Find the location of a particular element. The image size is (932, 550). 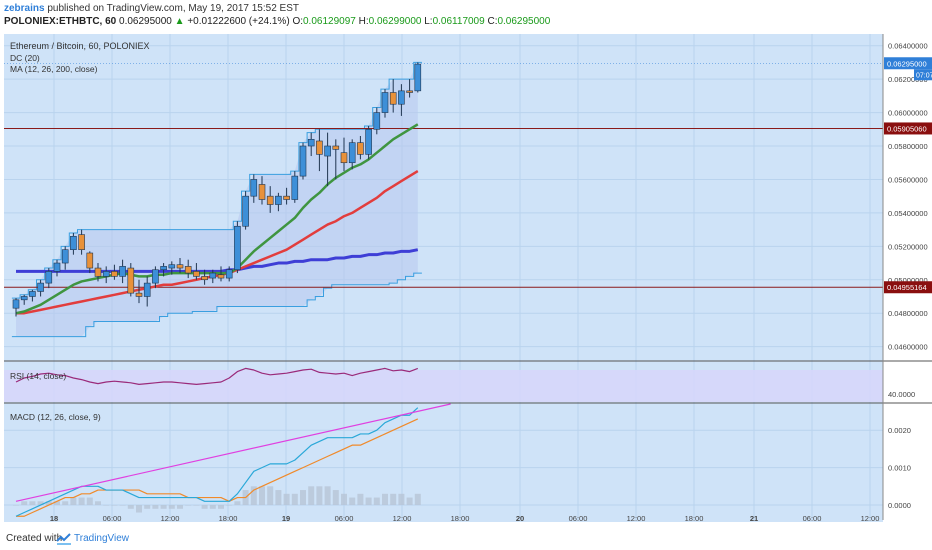

last-price: 0.06295000 is located at coordinates (145, 21).